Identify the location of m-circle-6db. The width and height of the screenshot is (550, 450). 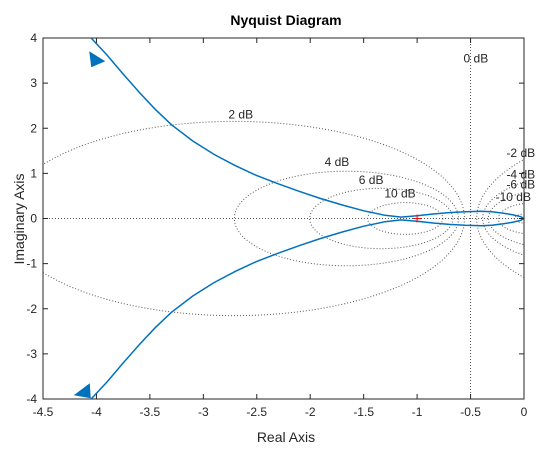
(381, 218).